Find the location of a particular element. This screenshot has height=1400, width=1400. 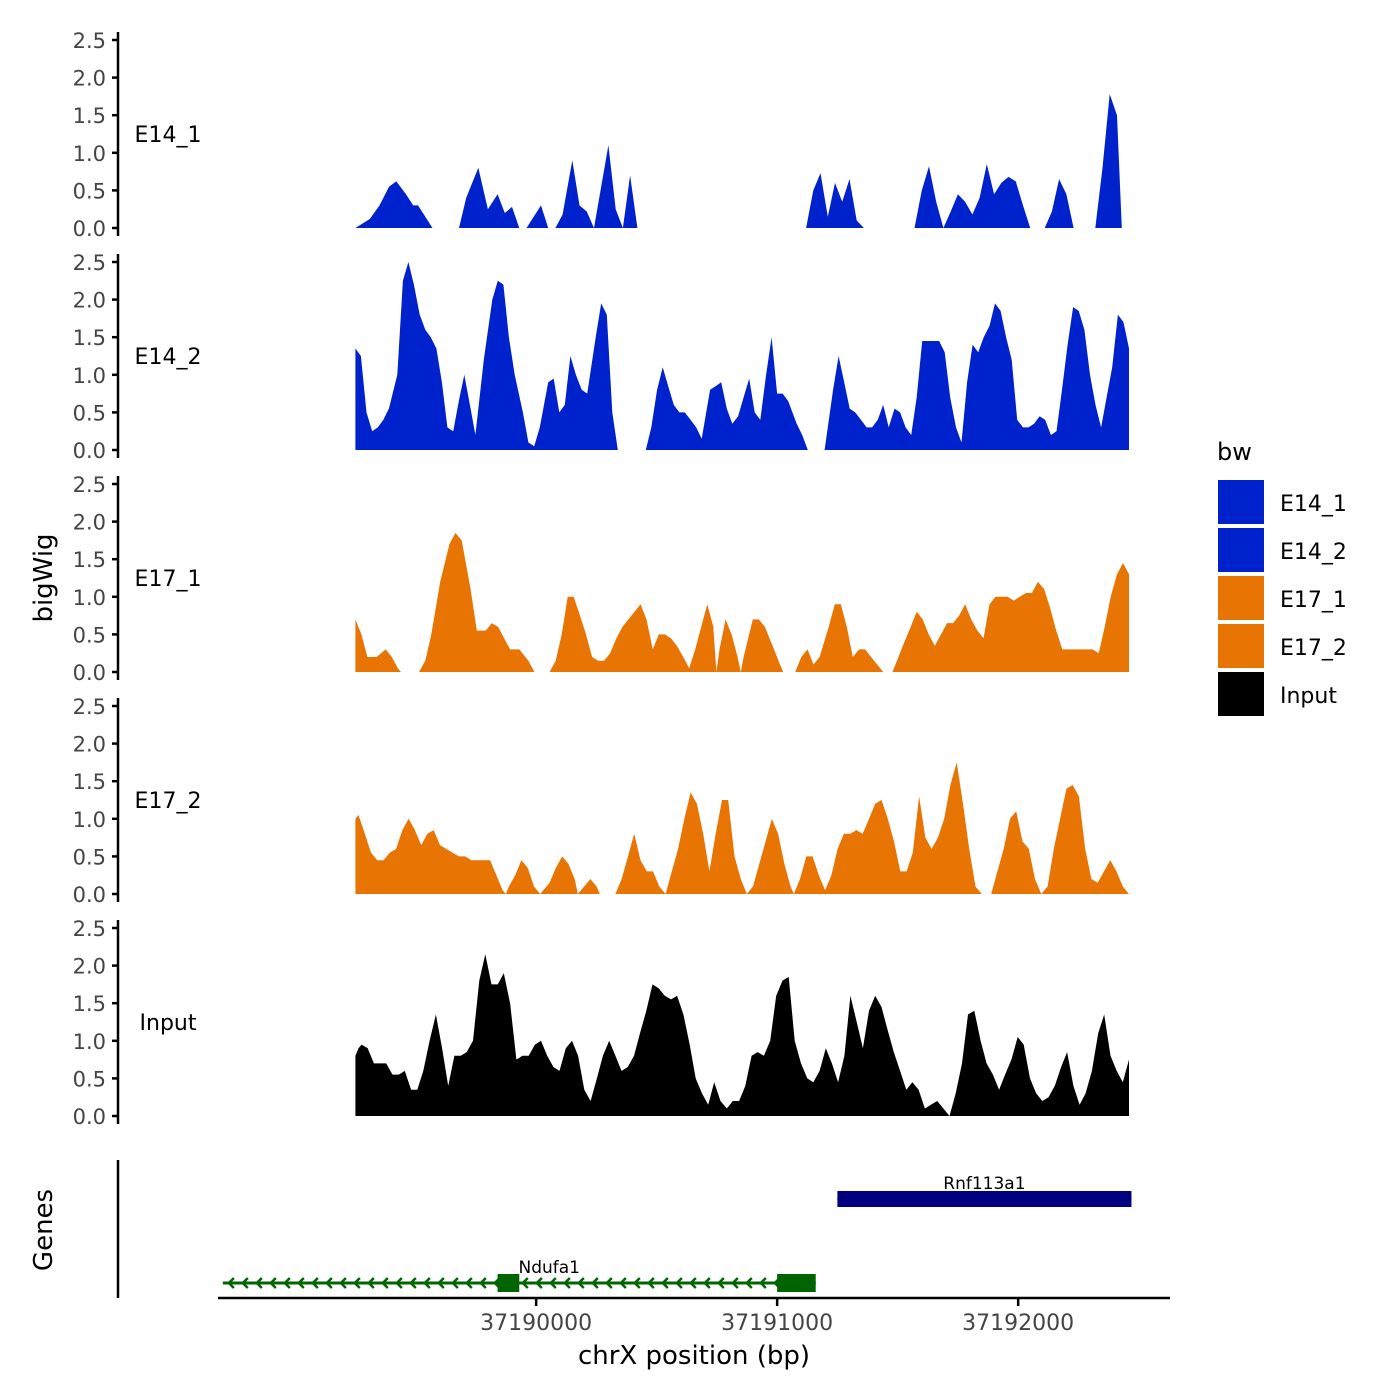

legend-label: Input is located at coordinates (1308, 696).